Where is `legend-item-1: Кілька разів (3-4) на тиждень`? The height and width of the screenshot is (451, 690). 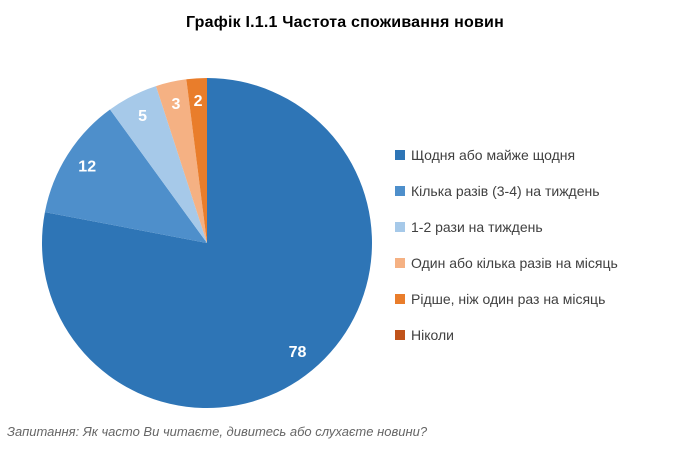
legend-item-1: Кілька разів (3-4) на тиждень is located at coordinates (506, 191).